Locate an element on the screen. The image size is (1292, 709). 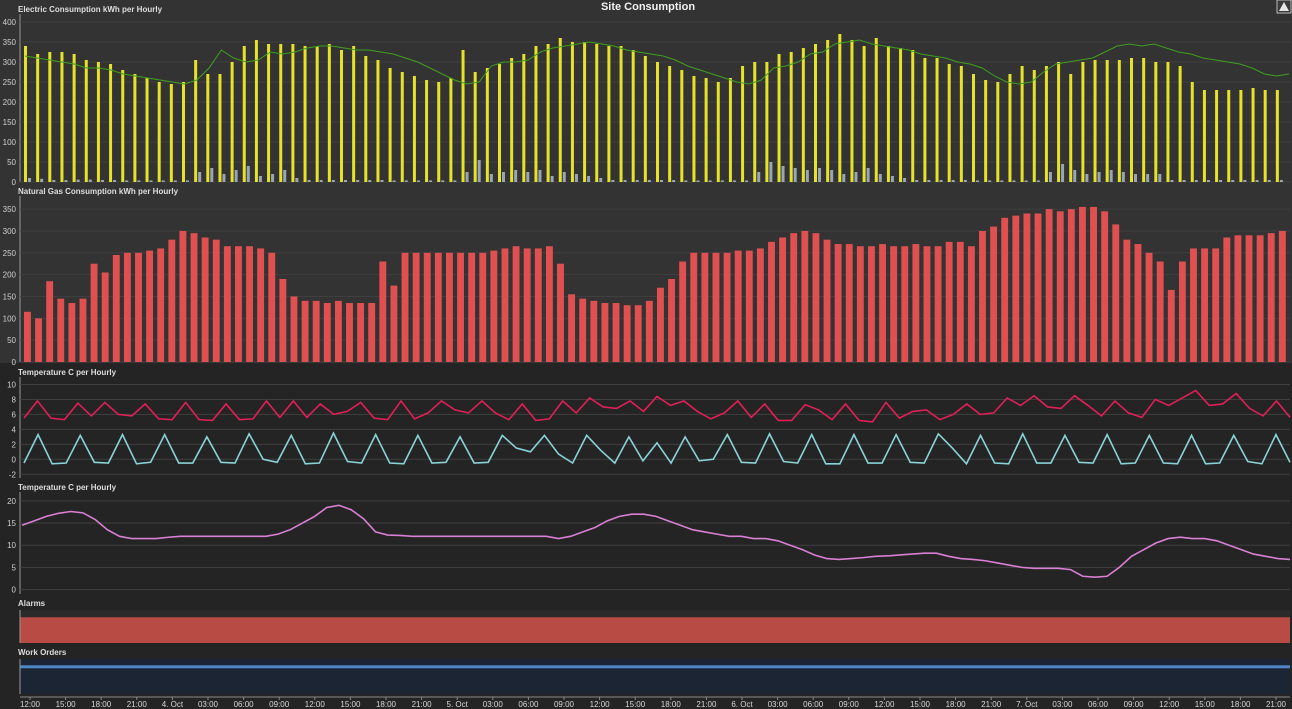
x-tick-label: 06:00 is located at coordinates (528, 704).